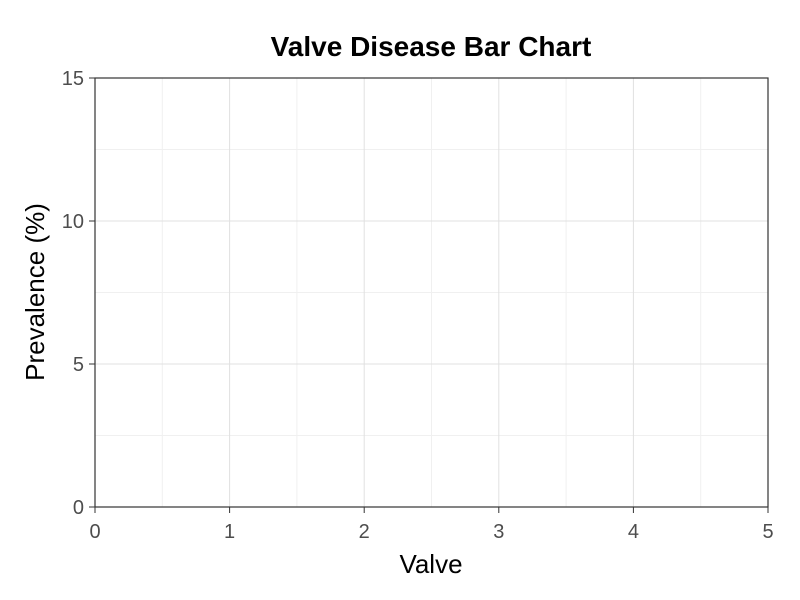  Describe the element at coordinates (767, 532) in the screenshot. I see `x-tick-label: 5` at that location.